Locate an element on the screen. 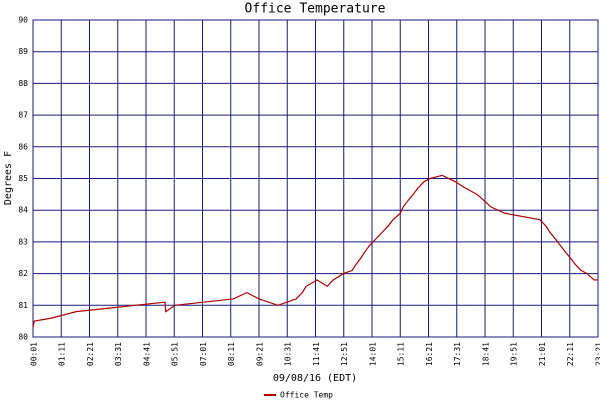 The image size is (600, 404). y-tick-label: 83 is located at coordinates (23, 241).